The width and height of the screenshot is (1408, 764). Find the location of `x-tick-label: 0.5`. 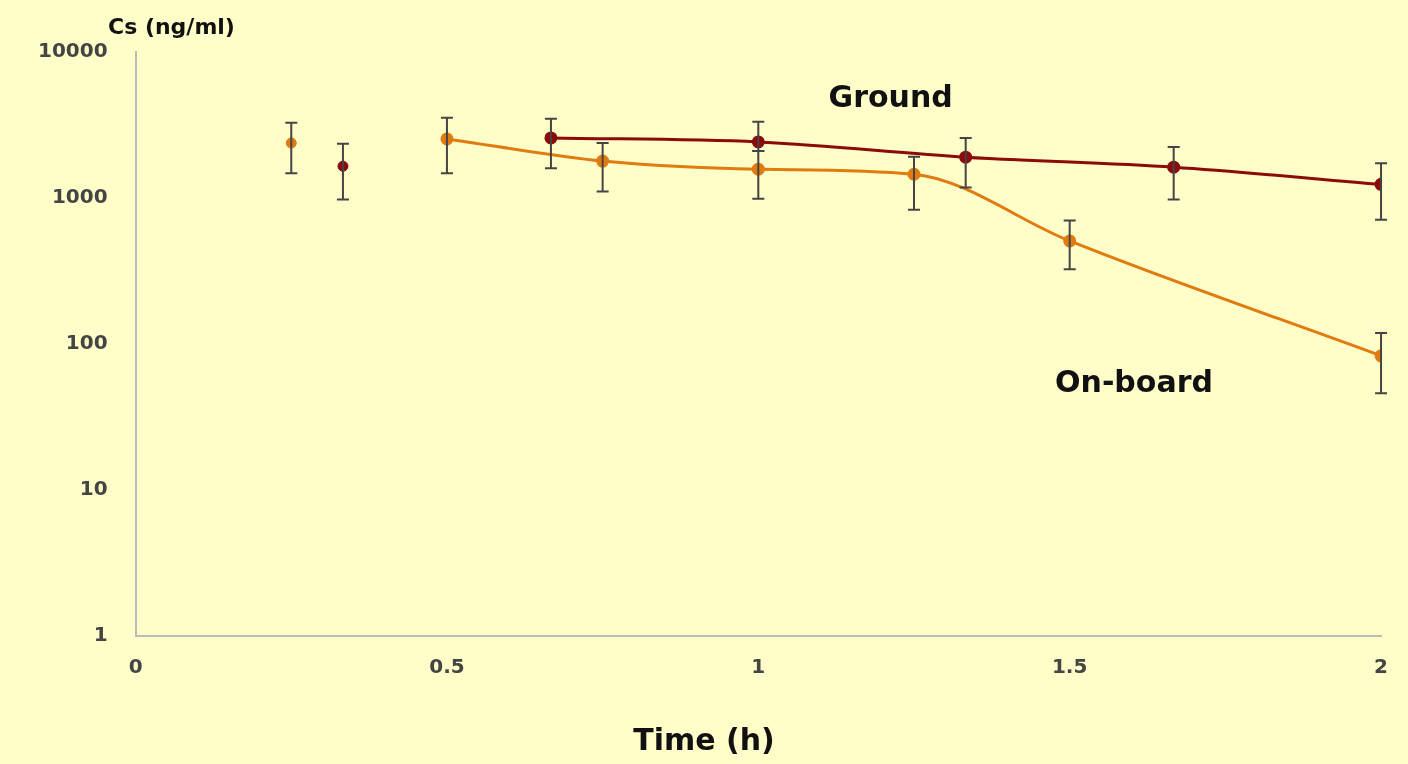

x-tick-label: 0.5 is located at coordinates (447, 666).